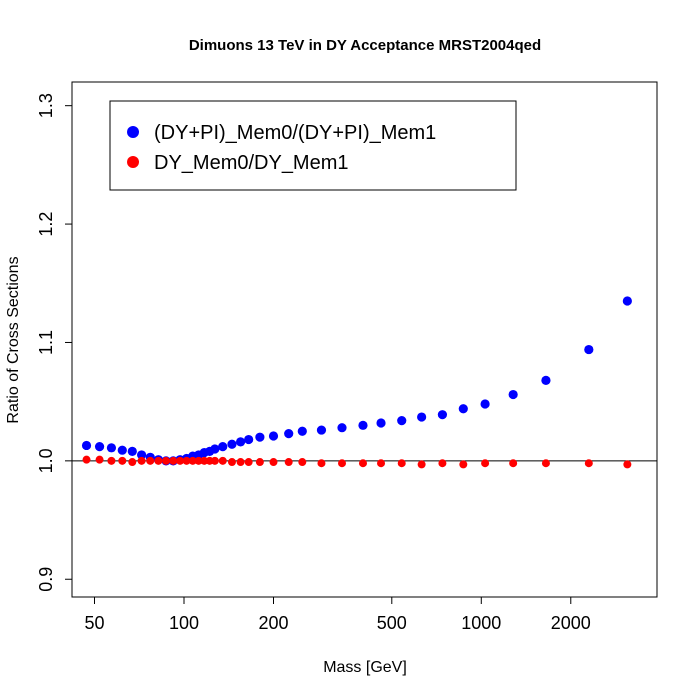 The width and height of the screenshot is (700, 700). What do you see at coordinates (46, 342) in the screenshot?
I see `y-tick-label: 1.1` at bounding box center [46, 342].